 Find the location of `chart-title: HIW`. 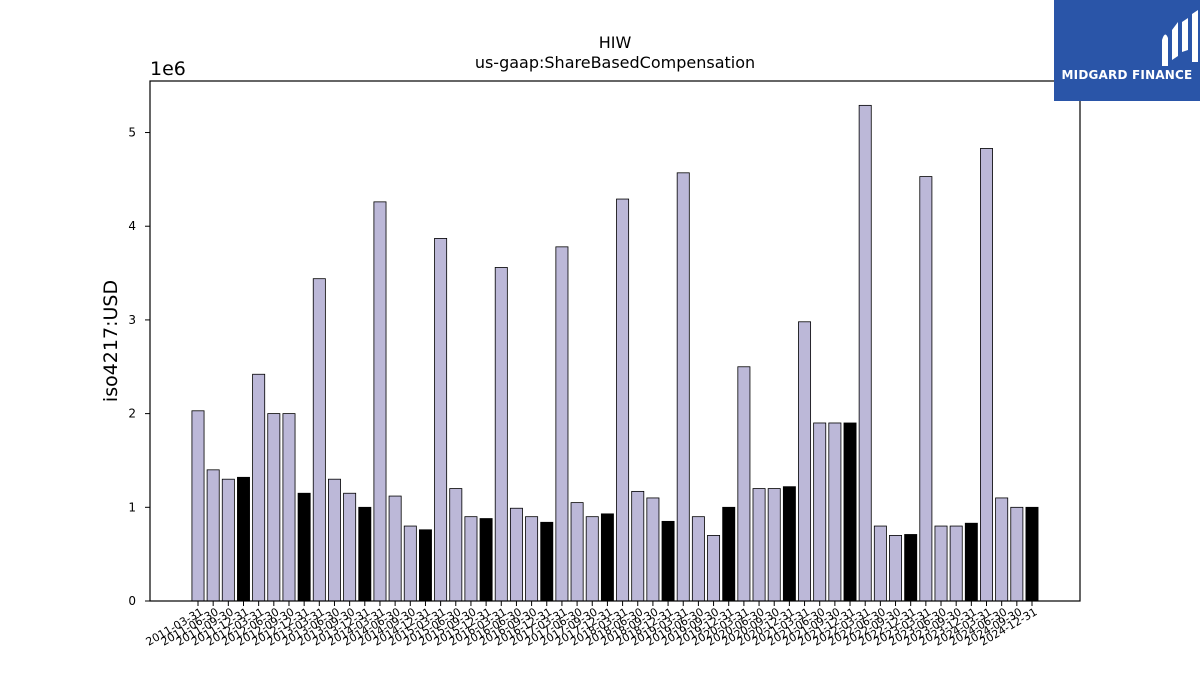

chart-title: HIW is located at coordinates (615, 42).